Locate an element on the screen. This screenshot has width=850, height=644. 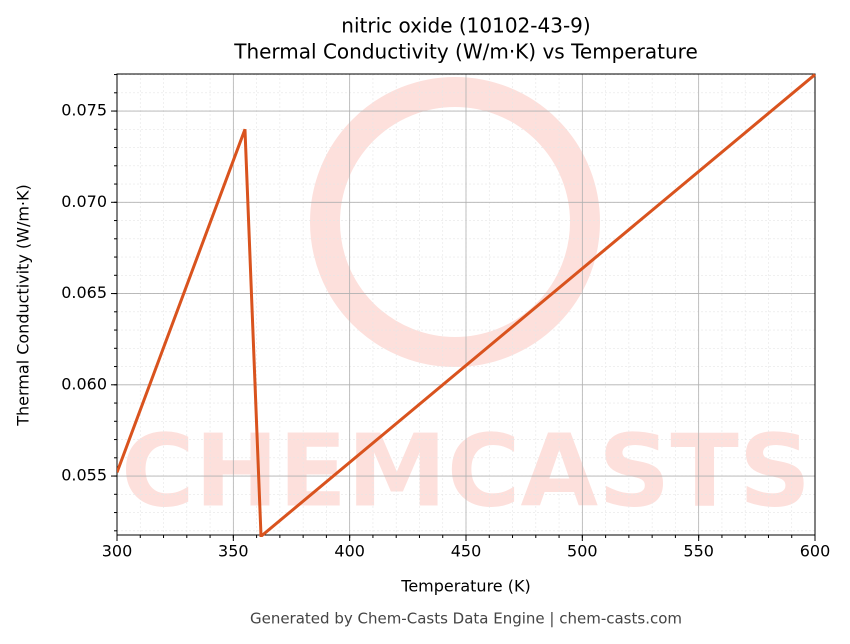
x-tick-label: 500 is located at coordinates (582, 551).